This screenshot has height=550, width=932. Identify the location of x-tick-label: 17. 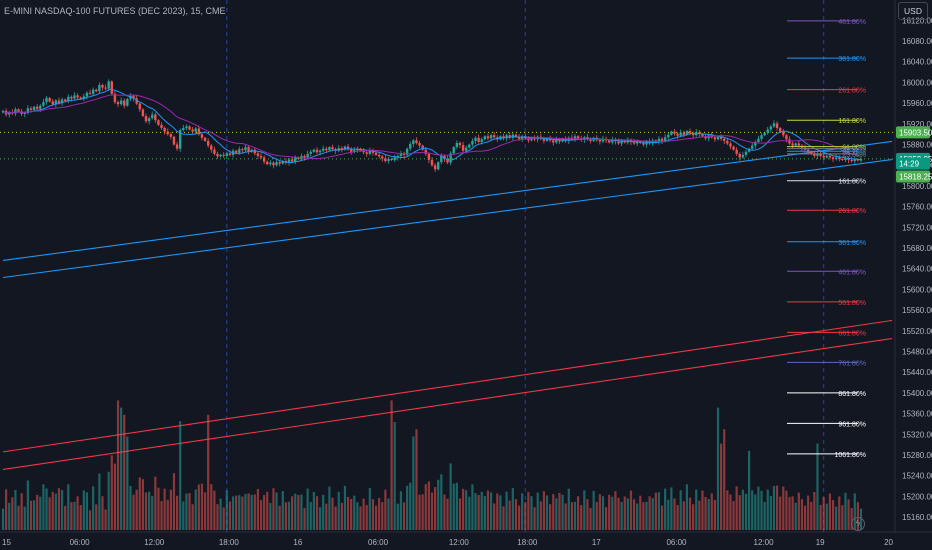
(596, 542).